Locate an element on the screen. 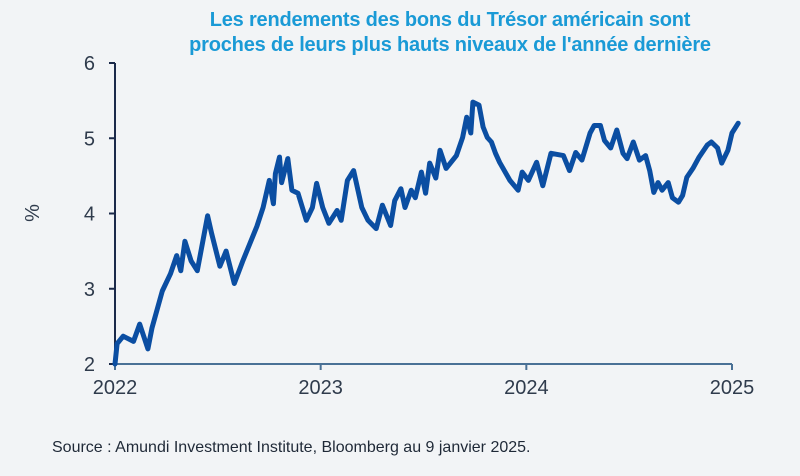 This screenshot has height=476, width=800. x-ticks: 2022 2023 2024 2025 is located at coordinates (424, 381).